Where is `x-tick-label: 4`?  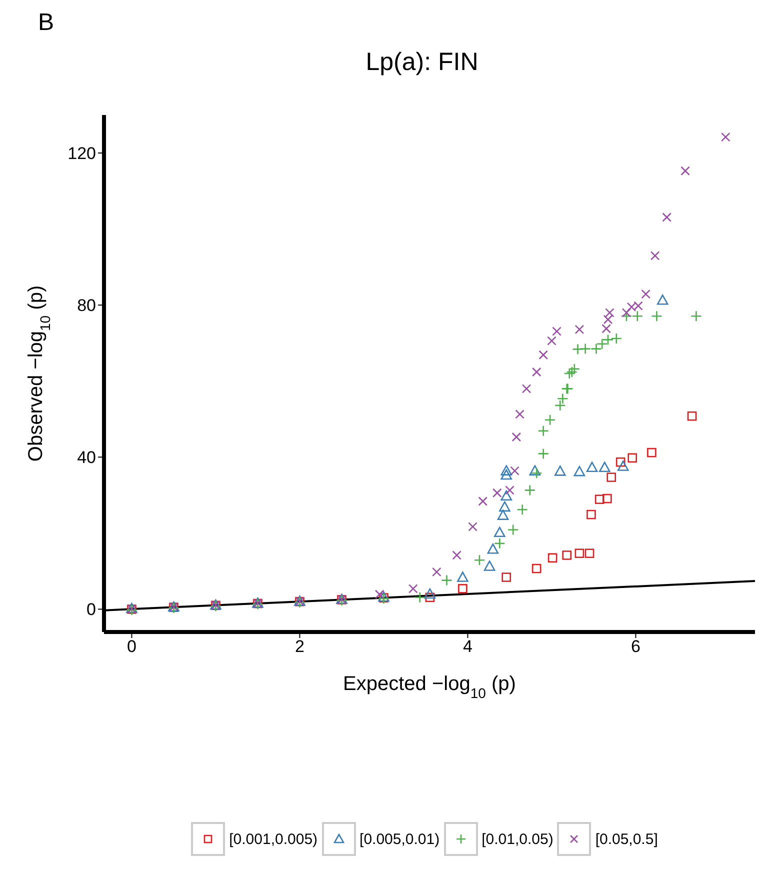 x-tick-label: 4 is located at coordinates (467, 646).